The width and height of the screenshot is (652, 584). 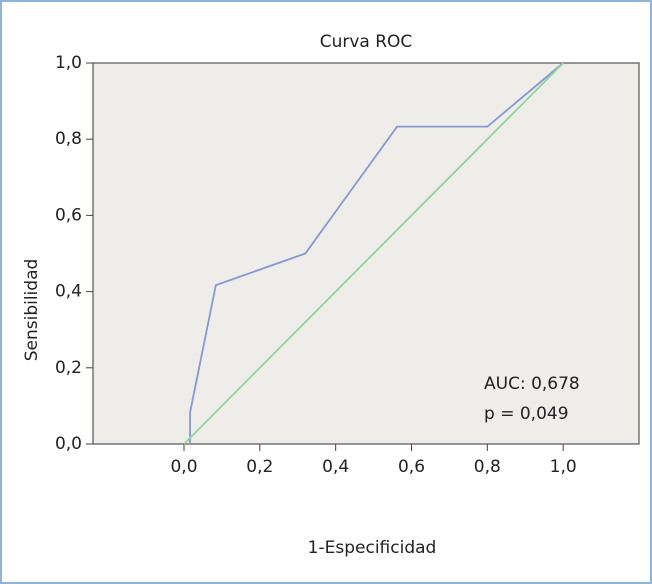 What do you see at coordinates (32, 310) in the screenshot?
I see `y-axis-label: Sensibilidad` at bounding box center [32, 310].